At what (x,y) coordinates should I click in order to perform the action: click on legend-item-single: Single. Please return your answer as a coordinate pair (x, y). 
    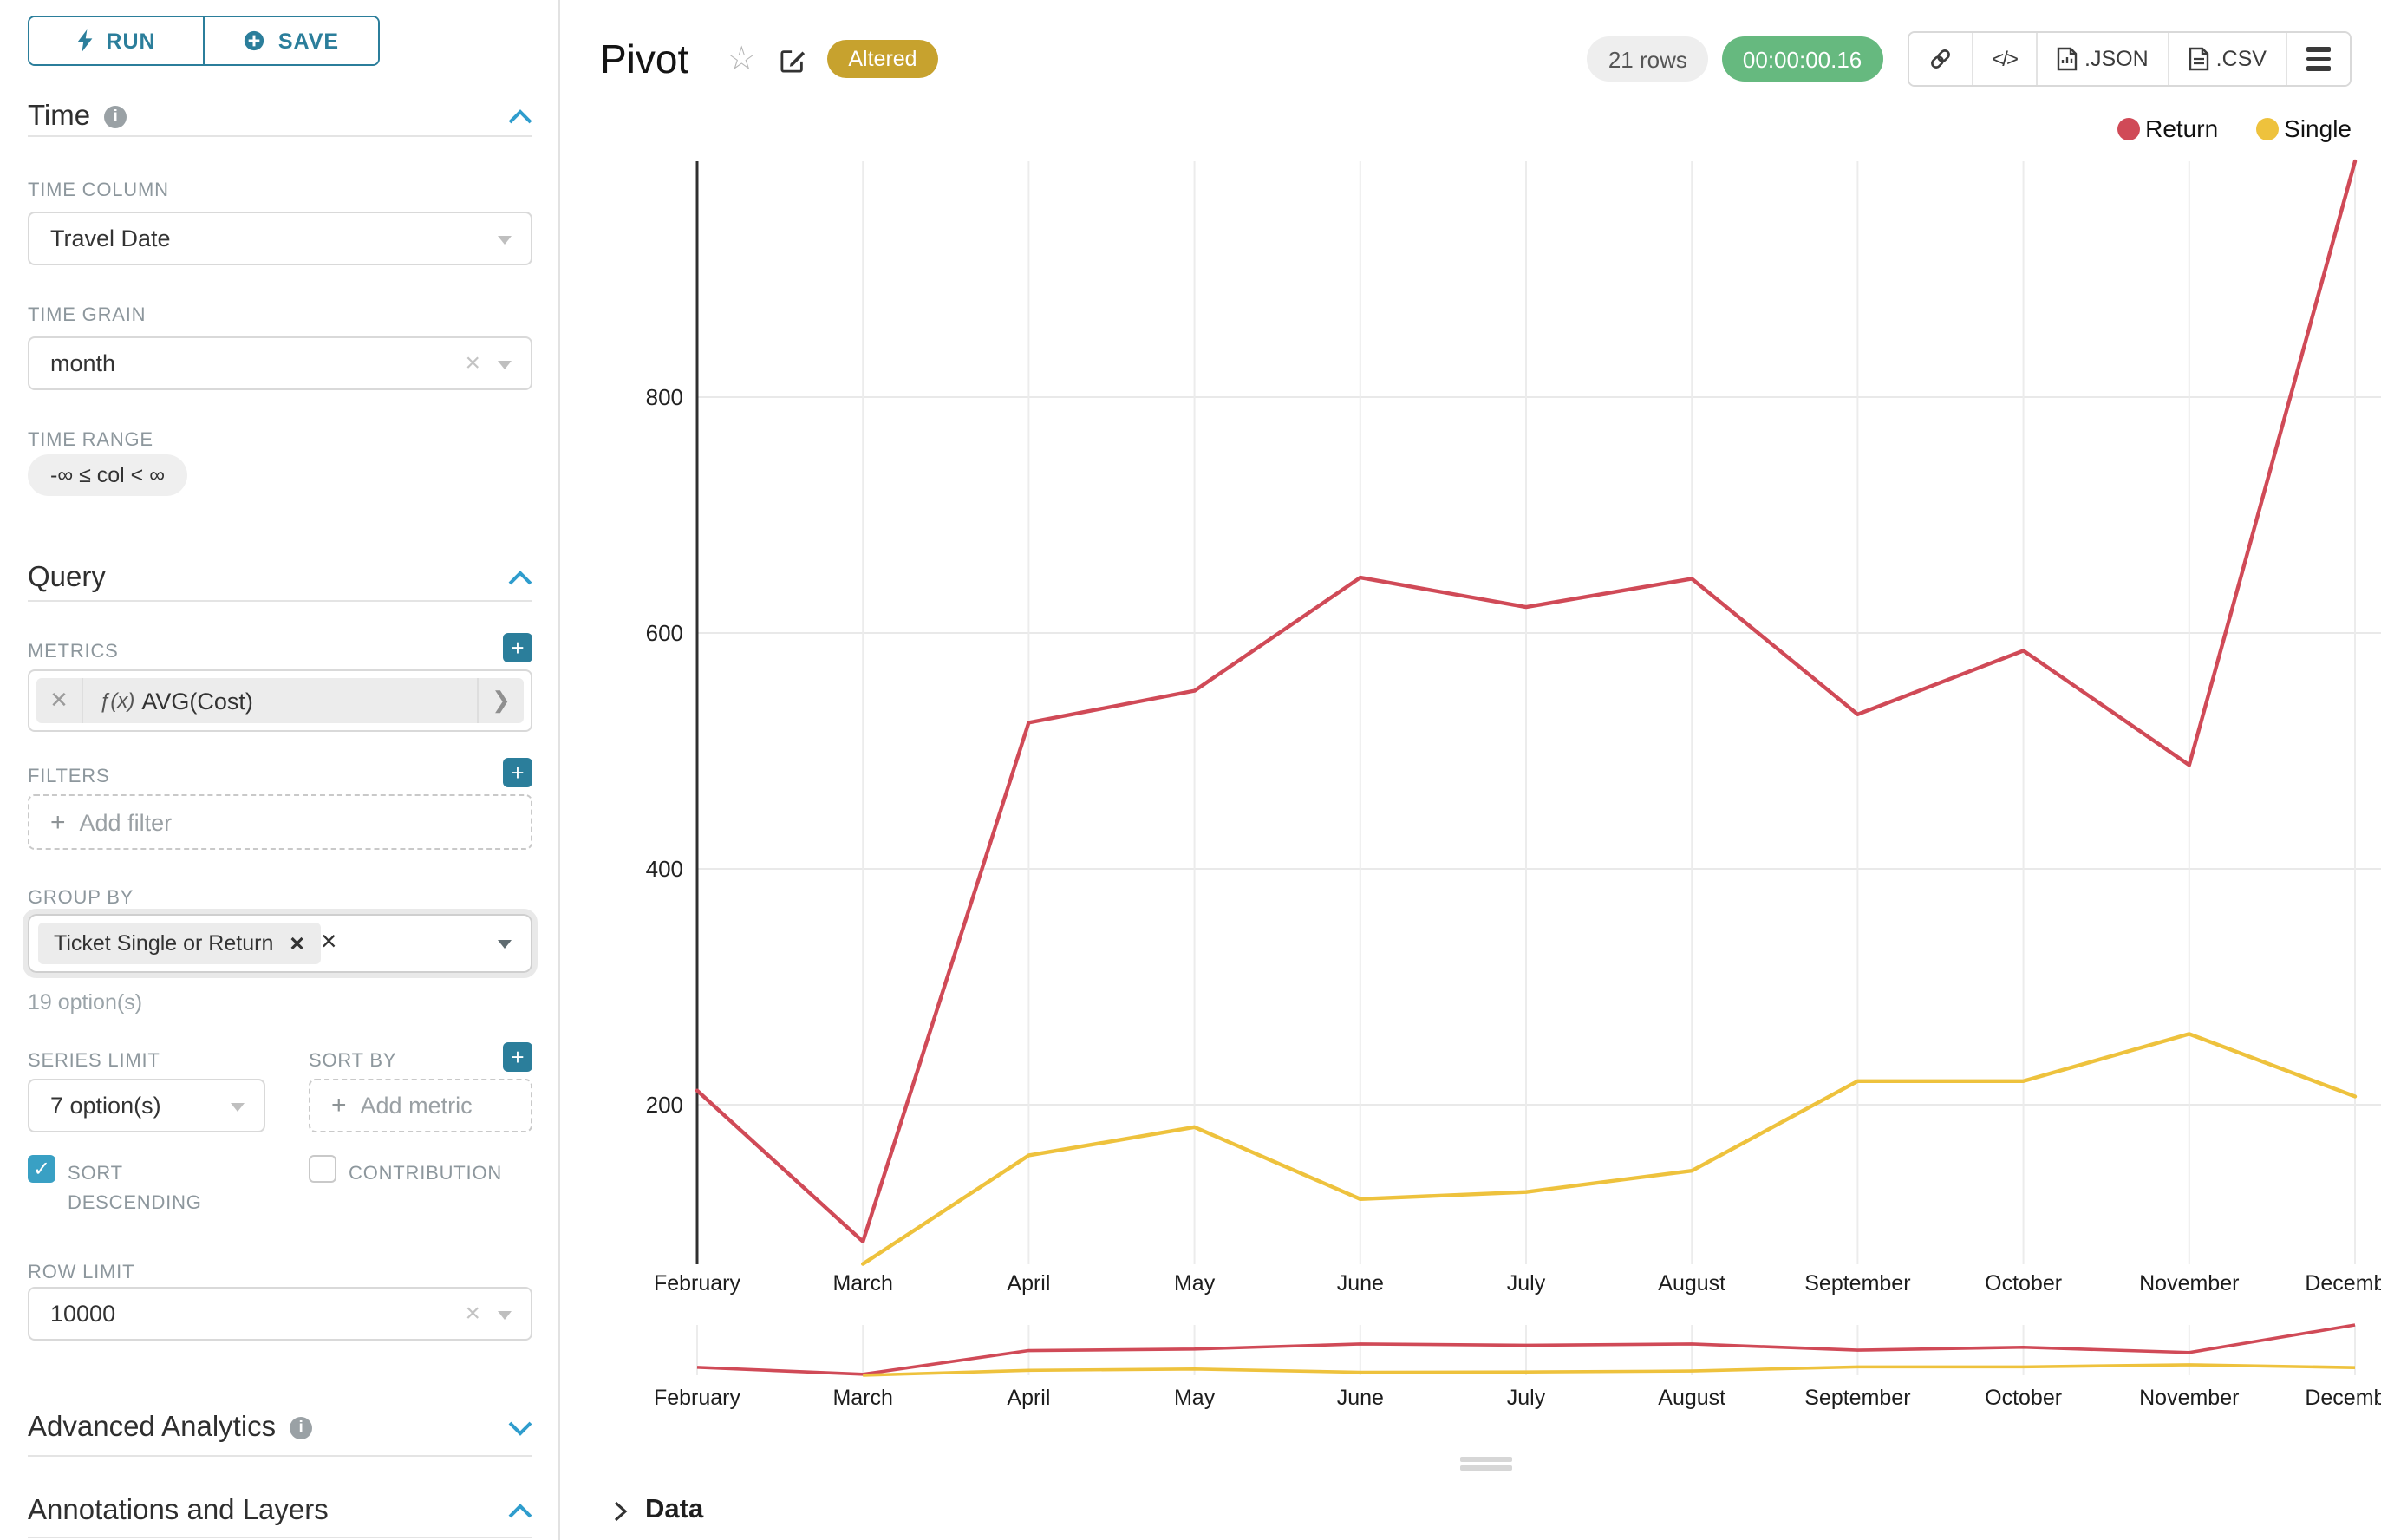
    Looking at the image, I should click on (2304, 128).